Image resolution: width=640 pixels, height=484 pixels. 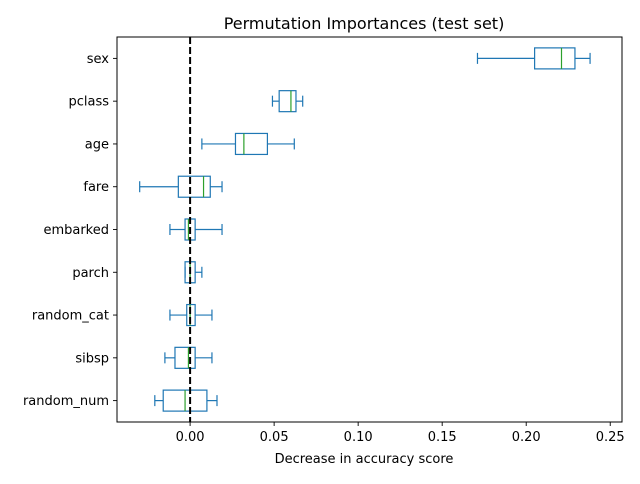 I want to click on y-tick-label: parch, so click(x=90, y=273).